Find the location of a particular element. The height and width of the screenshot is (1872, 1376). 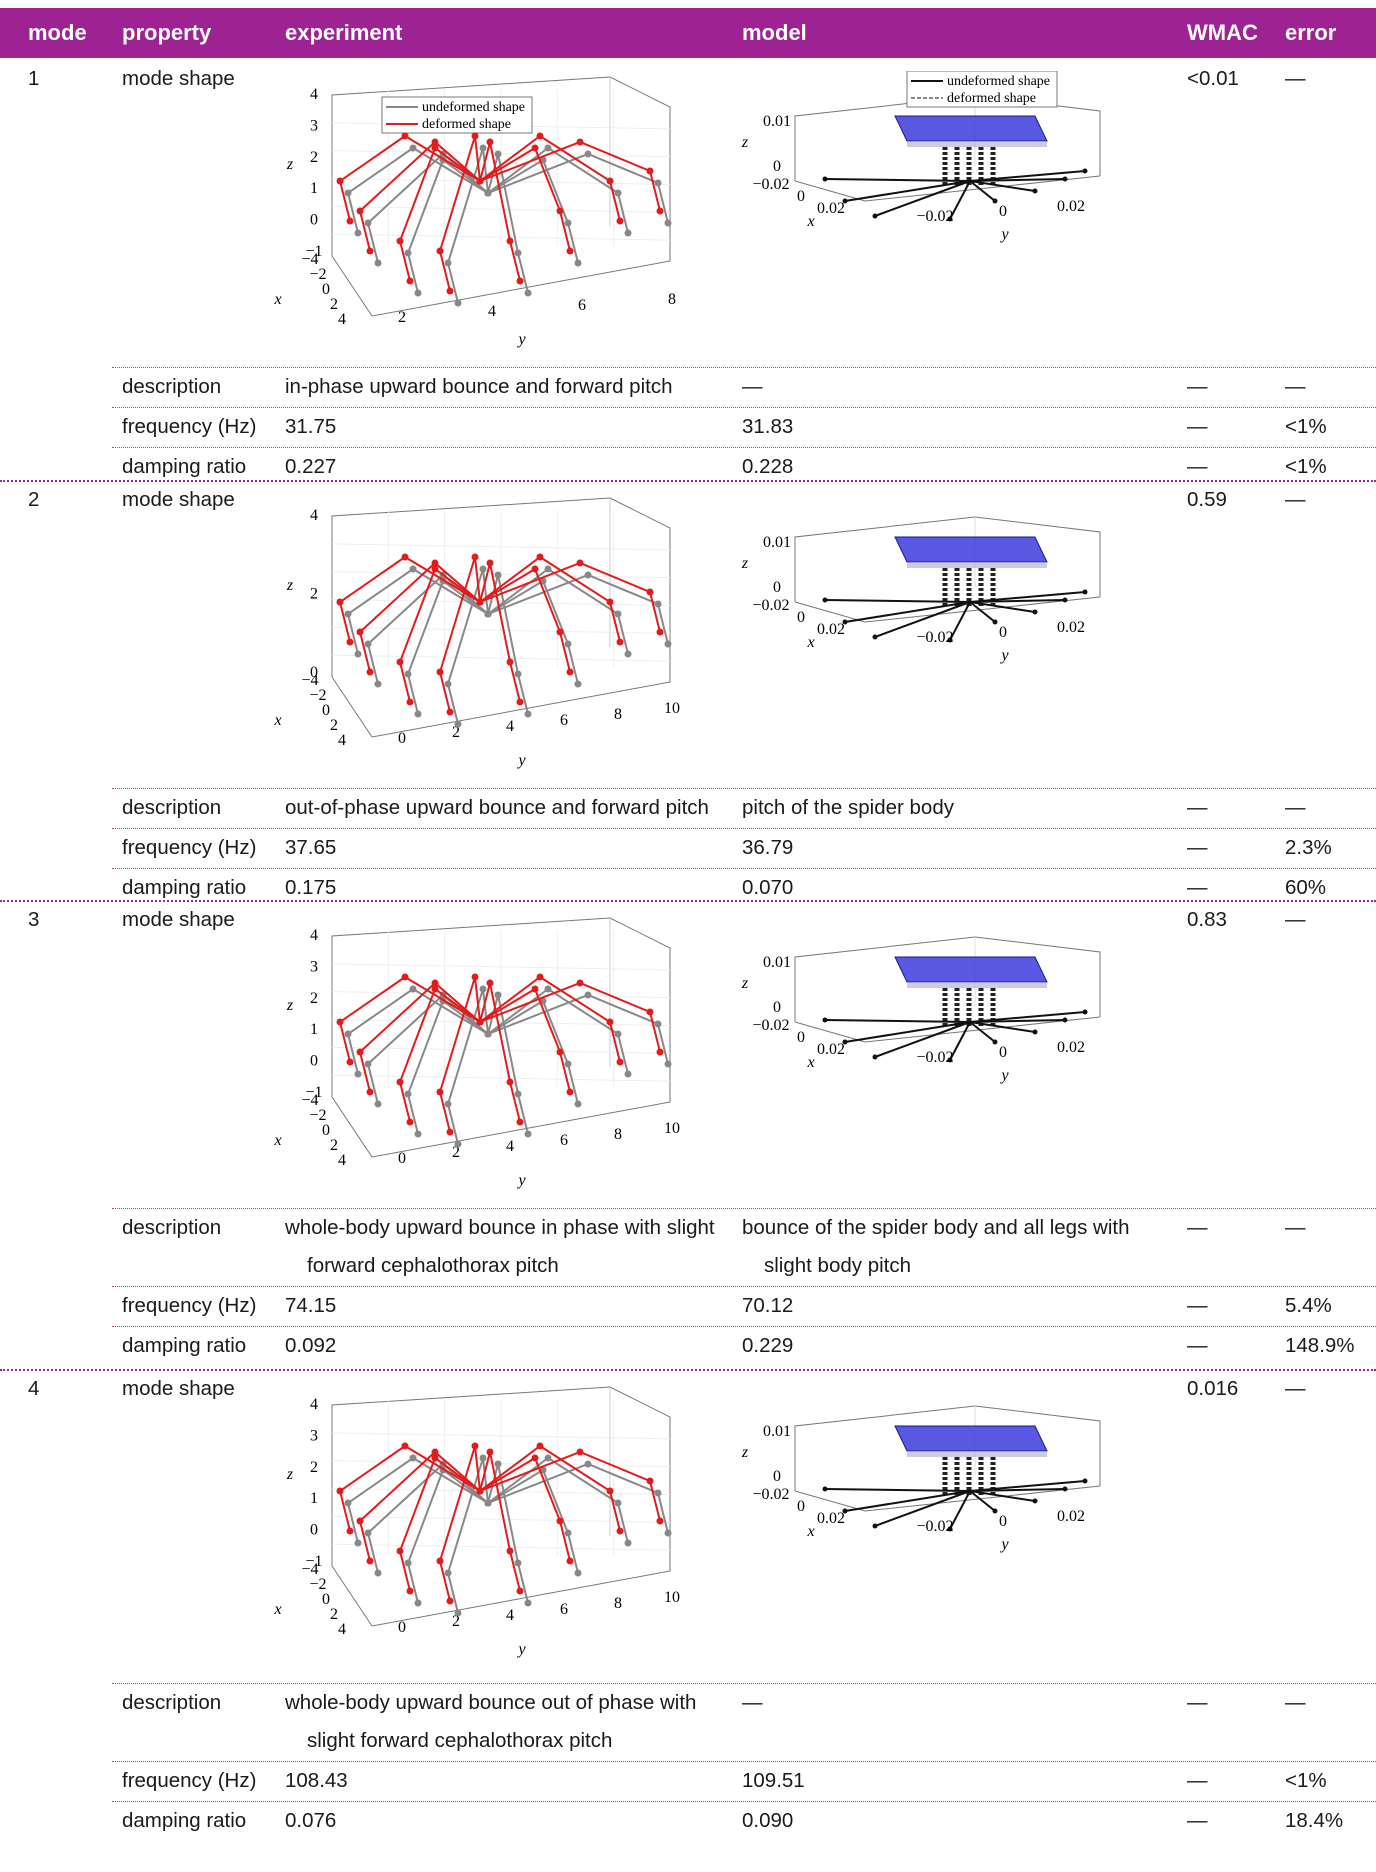

experiment-description: in-phase upward bounce and forward pitch is located at coordinates (479, 386).